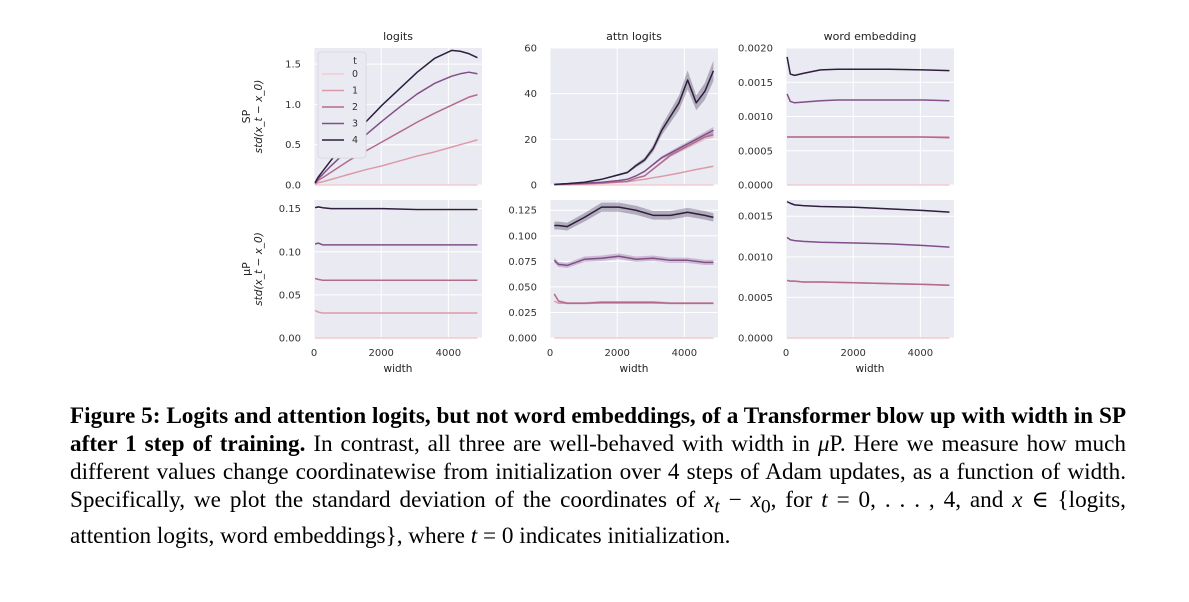 The image size is (1189, 602). I want to click on y-tick-label: 0, so click(534, 186).